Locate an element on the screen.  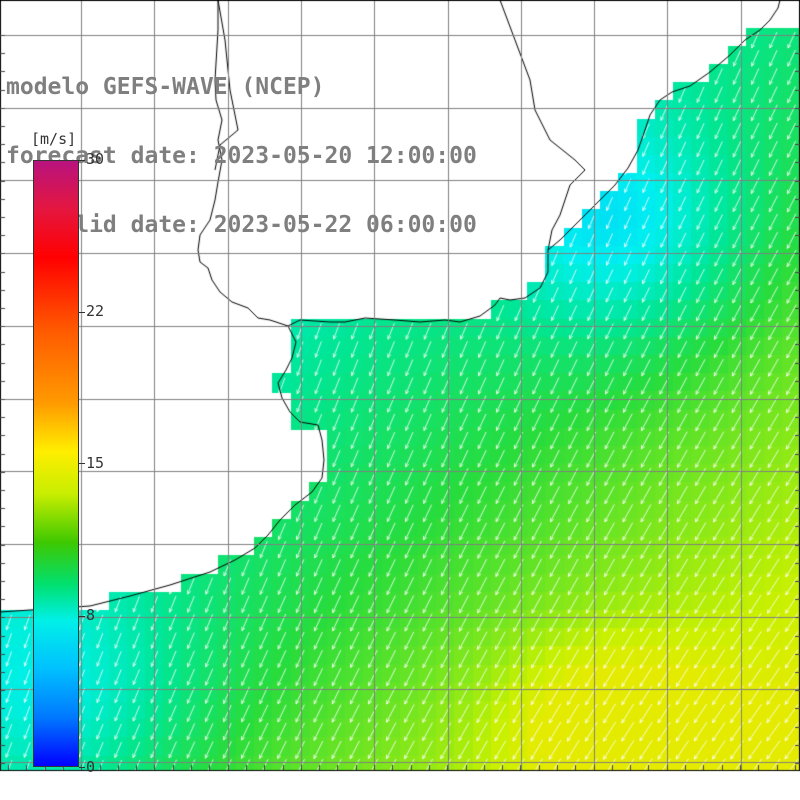
colorbar is located at coordinates (56, 463).